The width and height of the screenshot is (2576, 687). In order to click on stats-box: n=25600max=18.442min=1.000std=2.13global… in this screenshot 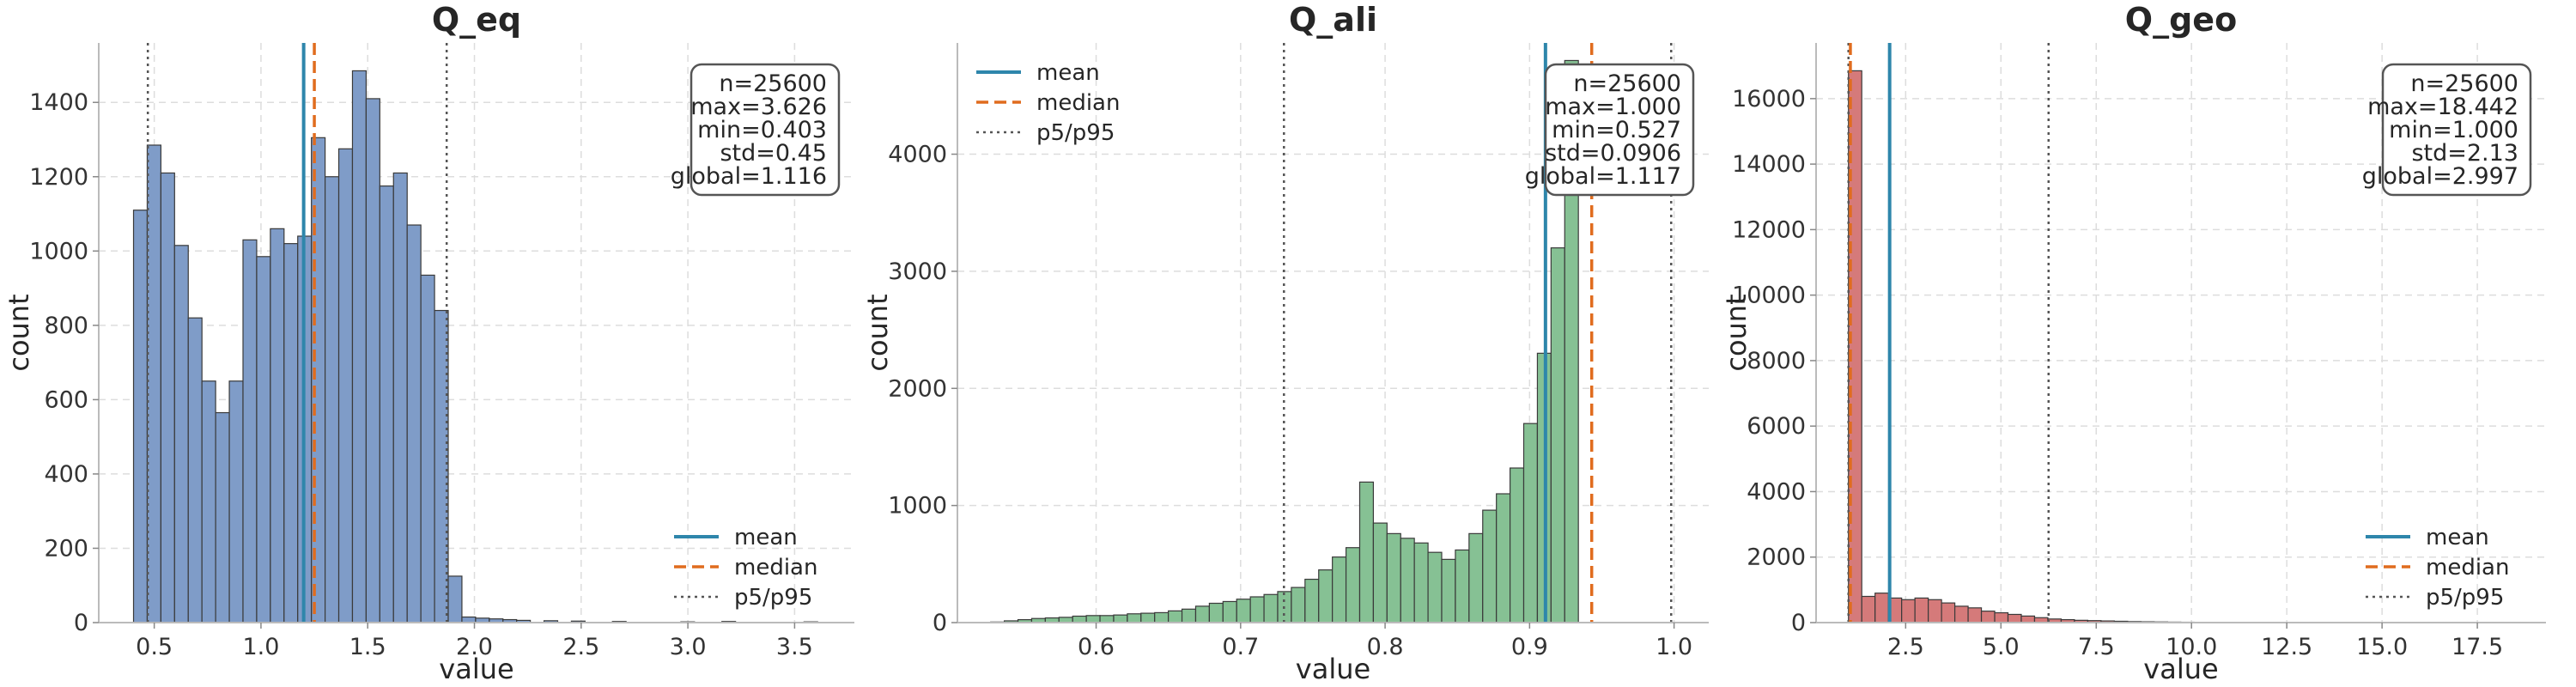, I will do `click(2447, 130)`.